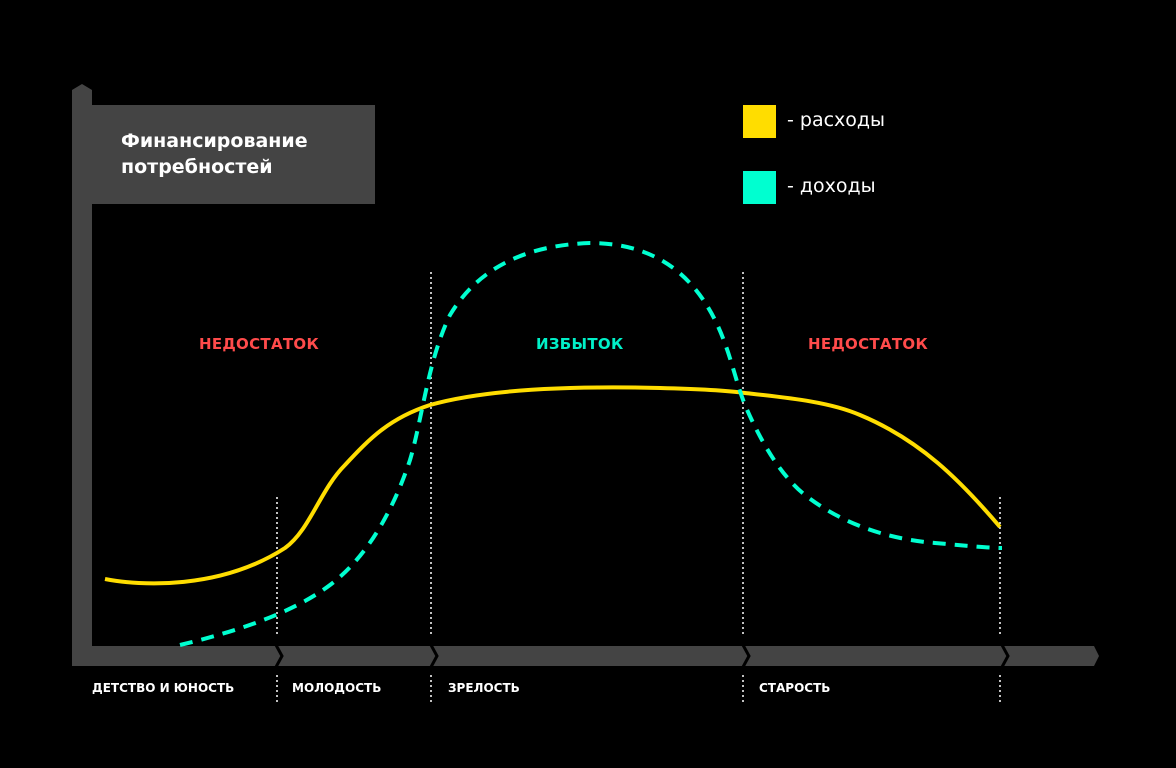 This screenshot has height=768, width=1176. I want to click on legend-swatch-income, so click(759, 187).